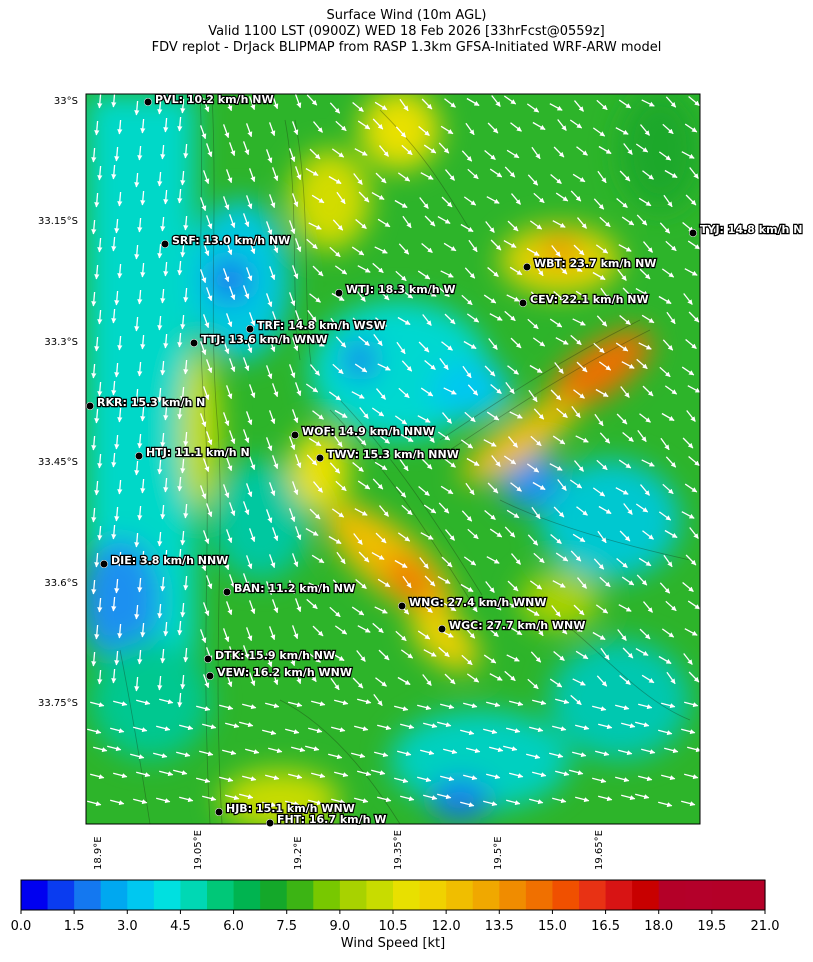 The image size is (813, 962). I want to click on lon-tick: 19.2°E, so click(298, 853).